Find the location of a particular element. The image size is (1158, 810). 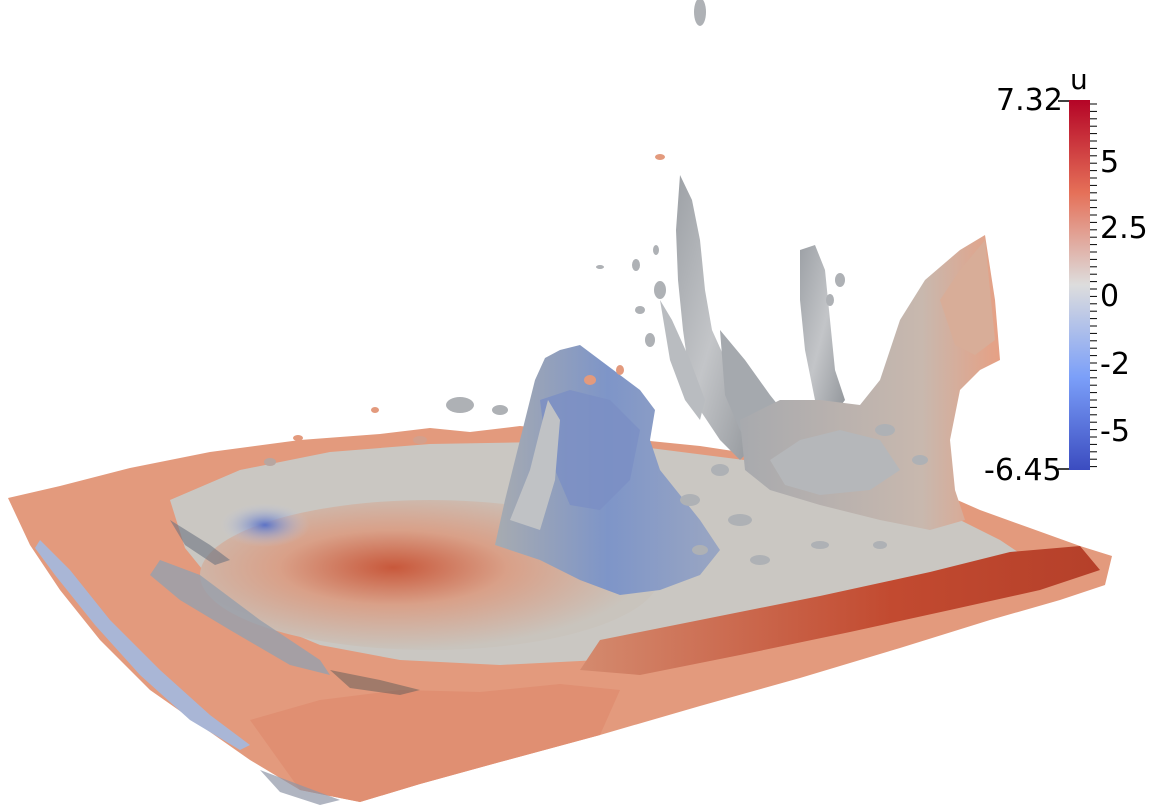

central-splash-column is located at coordinates (607, 470).